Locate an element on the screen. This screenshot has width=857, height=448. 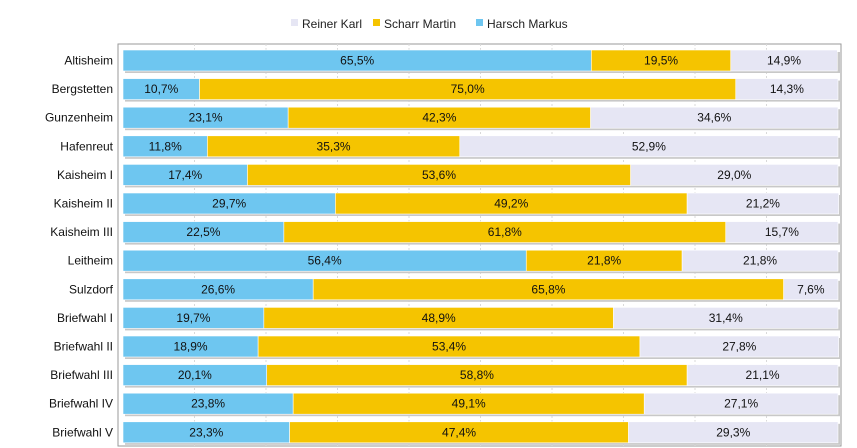
category-label: Briefwahl V is located at coordinates (82, 432).